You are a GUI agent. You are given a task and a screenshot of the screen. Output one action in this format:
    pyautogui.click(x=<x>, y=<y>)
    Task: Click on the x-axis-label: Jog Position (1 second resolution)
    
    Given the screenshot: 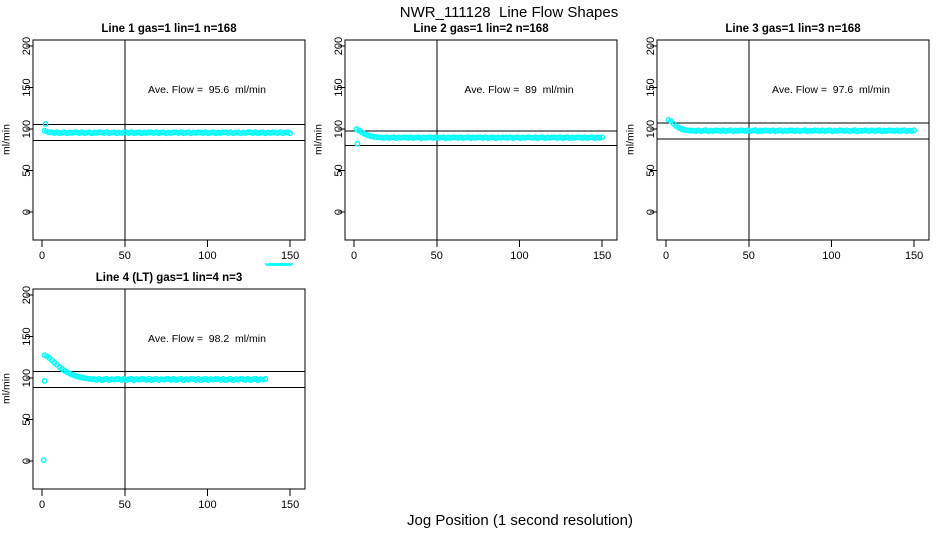 What is the action you would take?
    pyautogui.click(x=520, y=520)
    